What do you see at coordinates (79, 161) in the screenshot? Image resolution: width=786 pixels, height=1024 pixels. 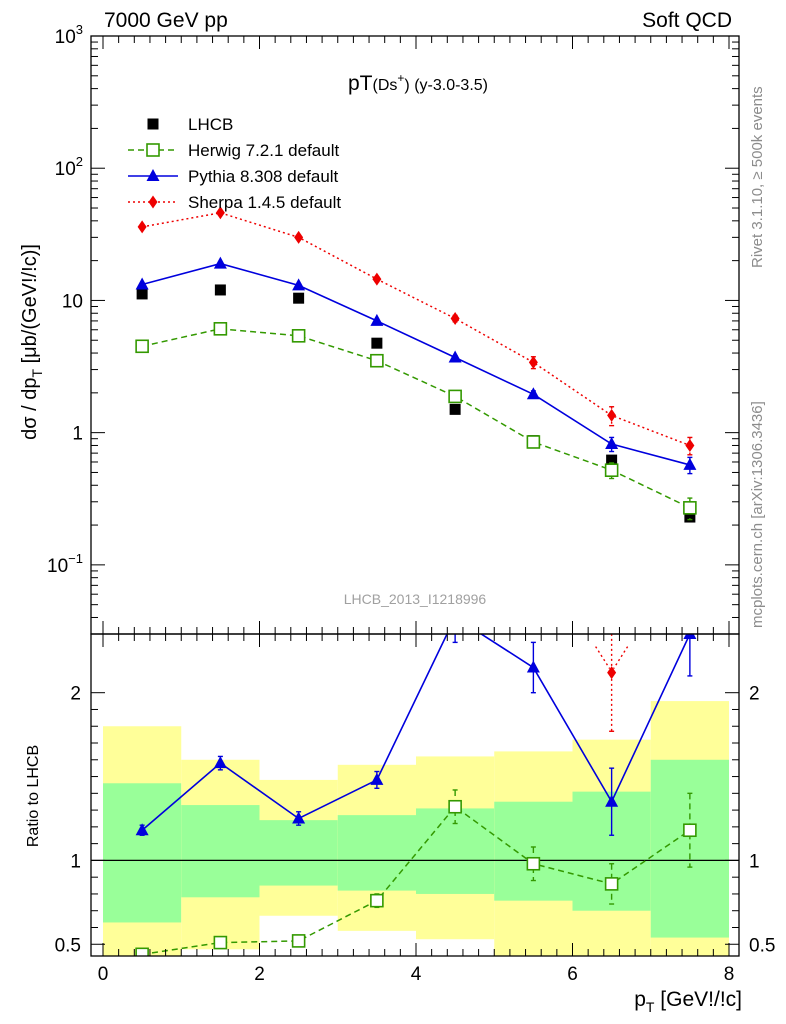 I see `main-ytick-label-exp: 2` at bounding box center [79, 161].